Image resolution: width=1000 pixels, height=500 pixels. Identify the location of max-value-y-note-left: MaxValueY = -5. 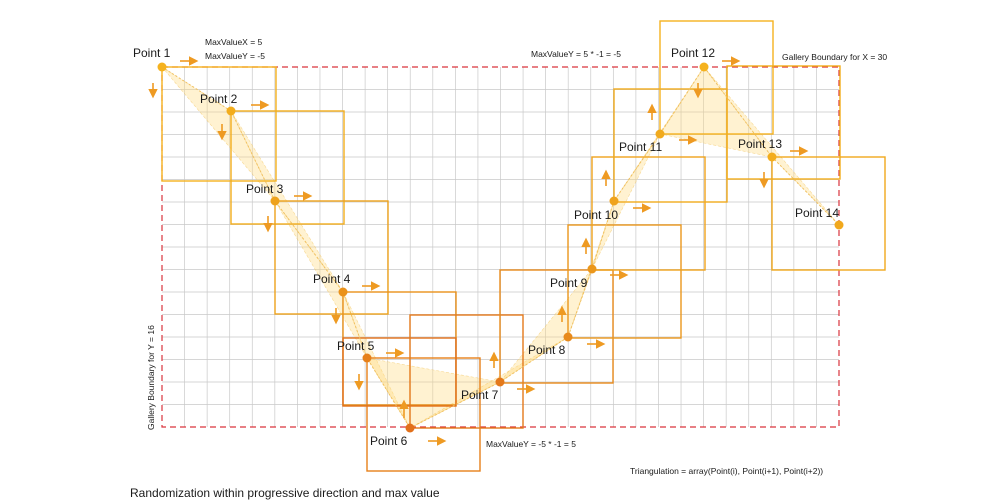
(235, 56).